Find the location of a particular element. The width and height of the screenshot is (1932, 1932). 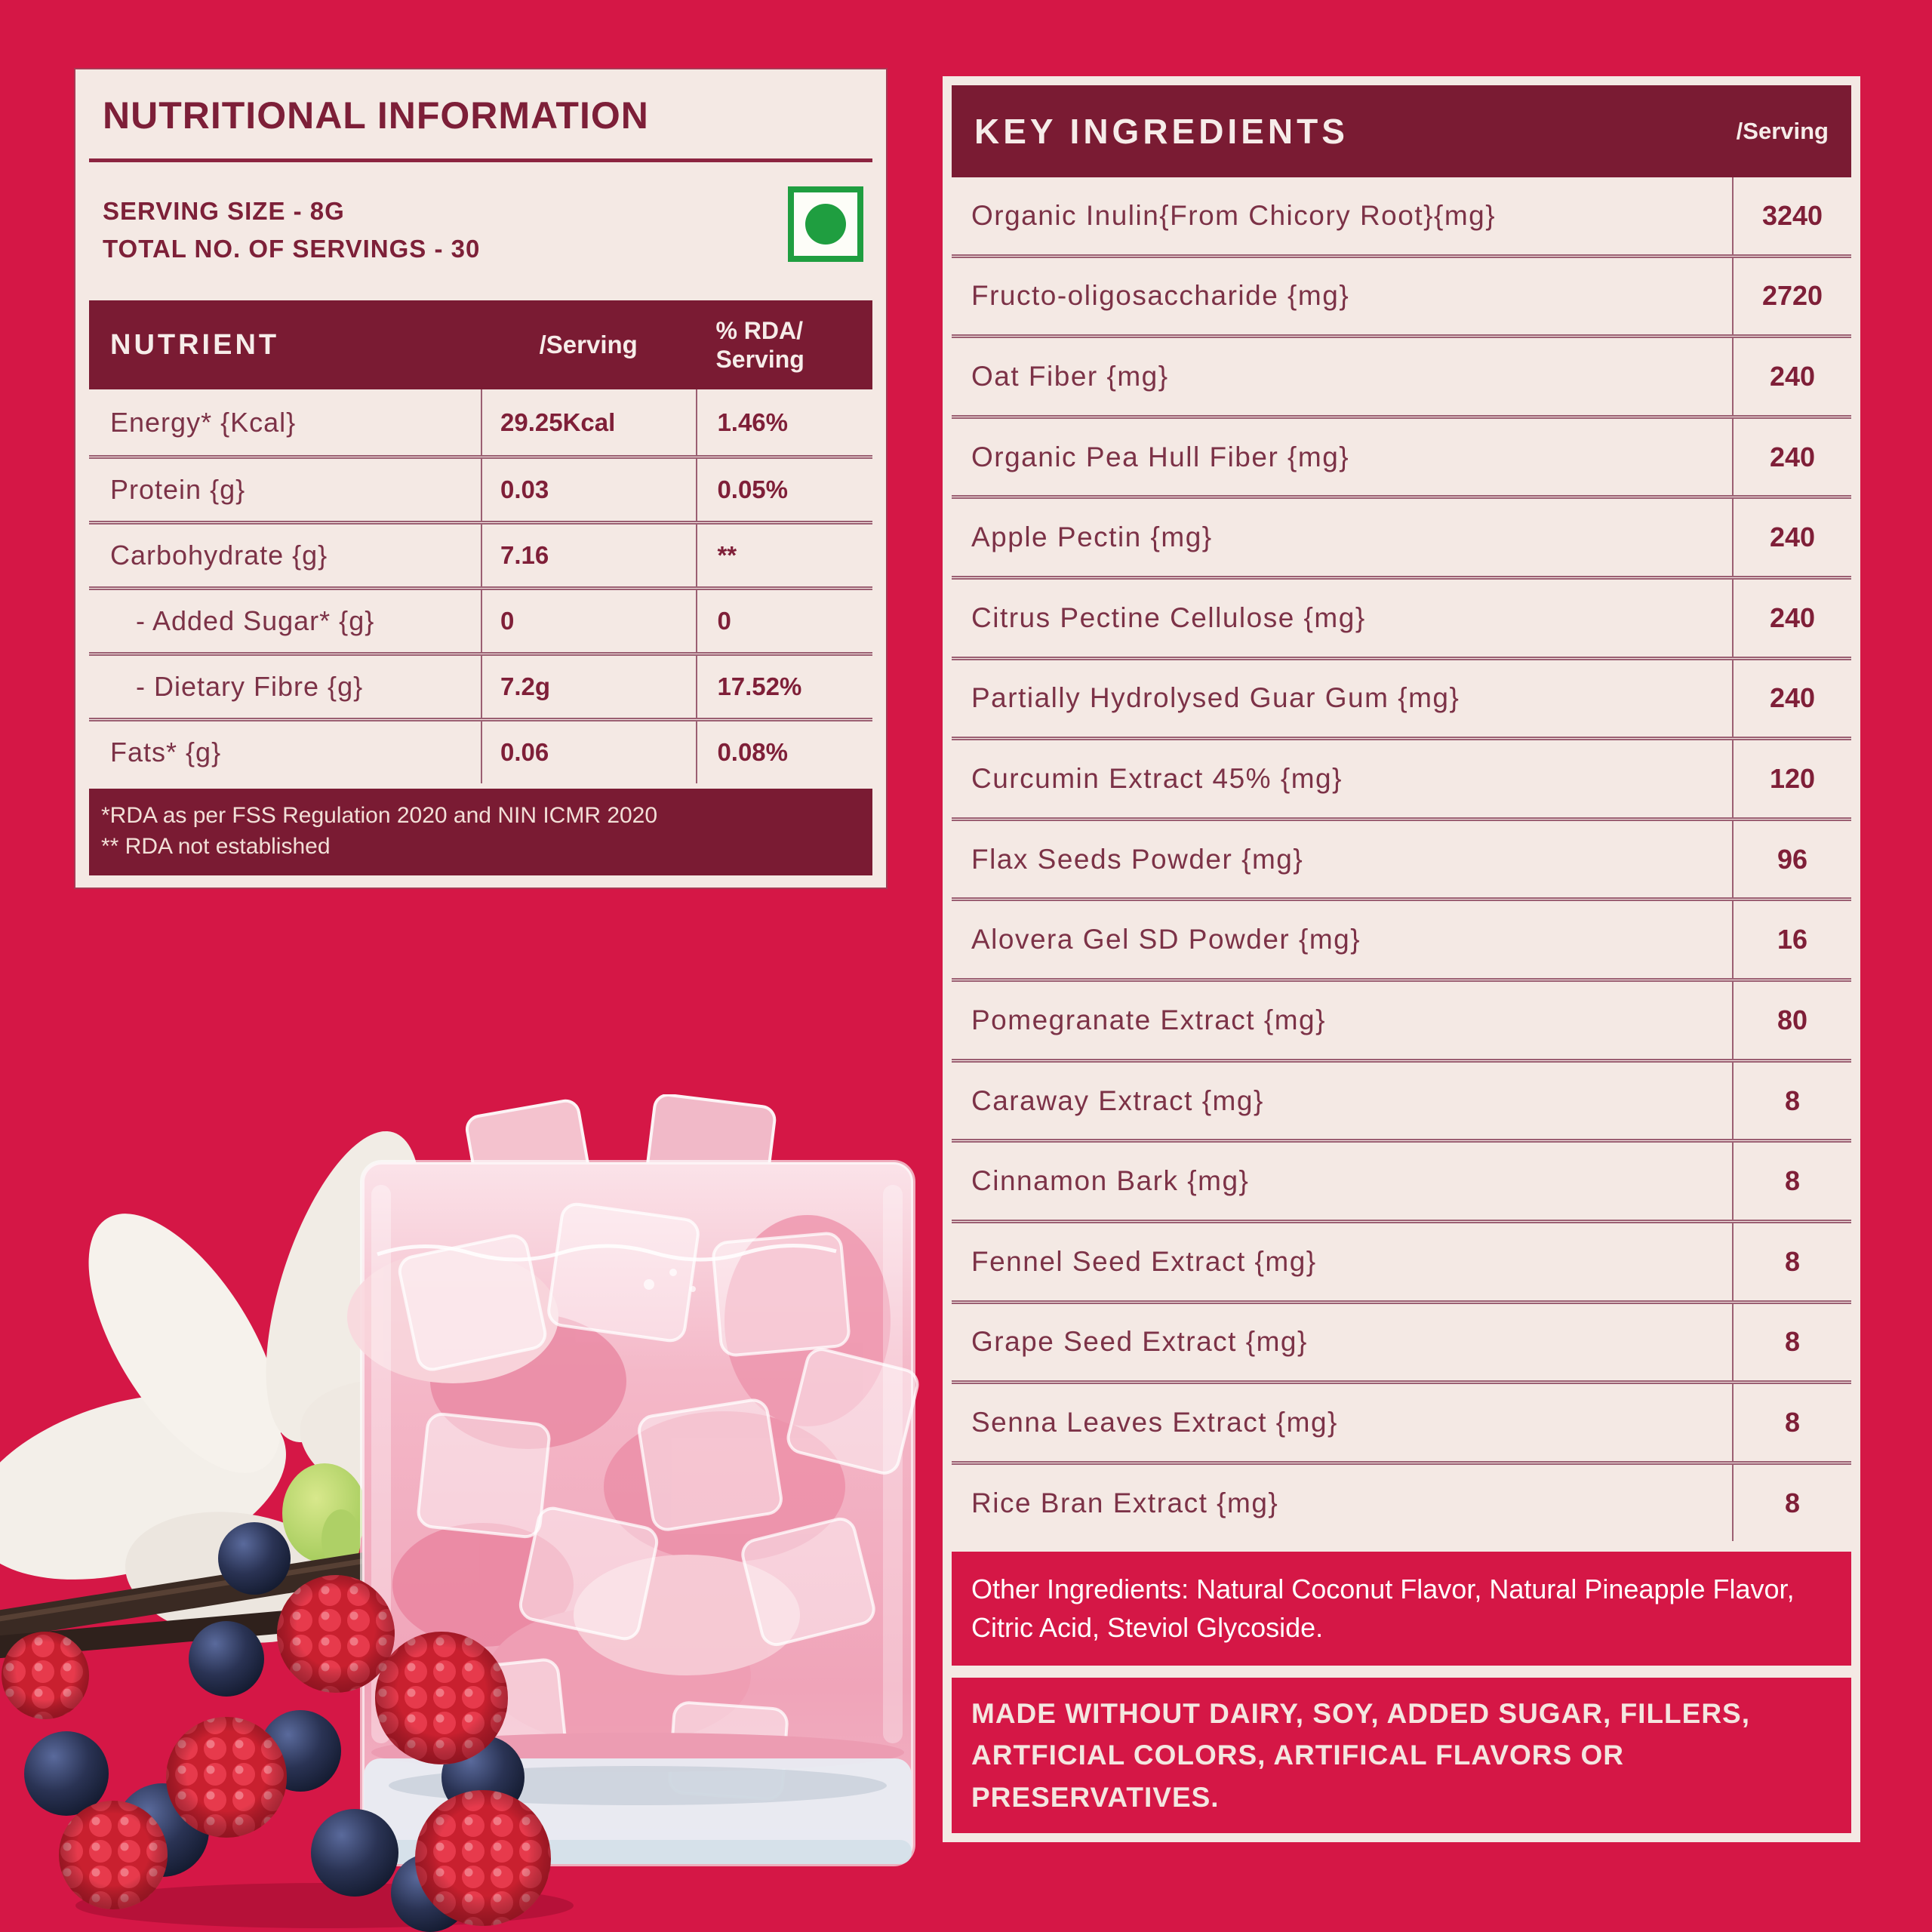

list-item: Curcumin Extract 45% {mg} 120 is located at coordinates (1401, 777).